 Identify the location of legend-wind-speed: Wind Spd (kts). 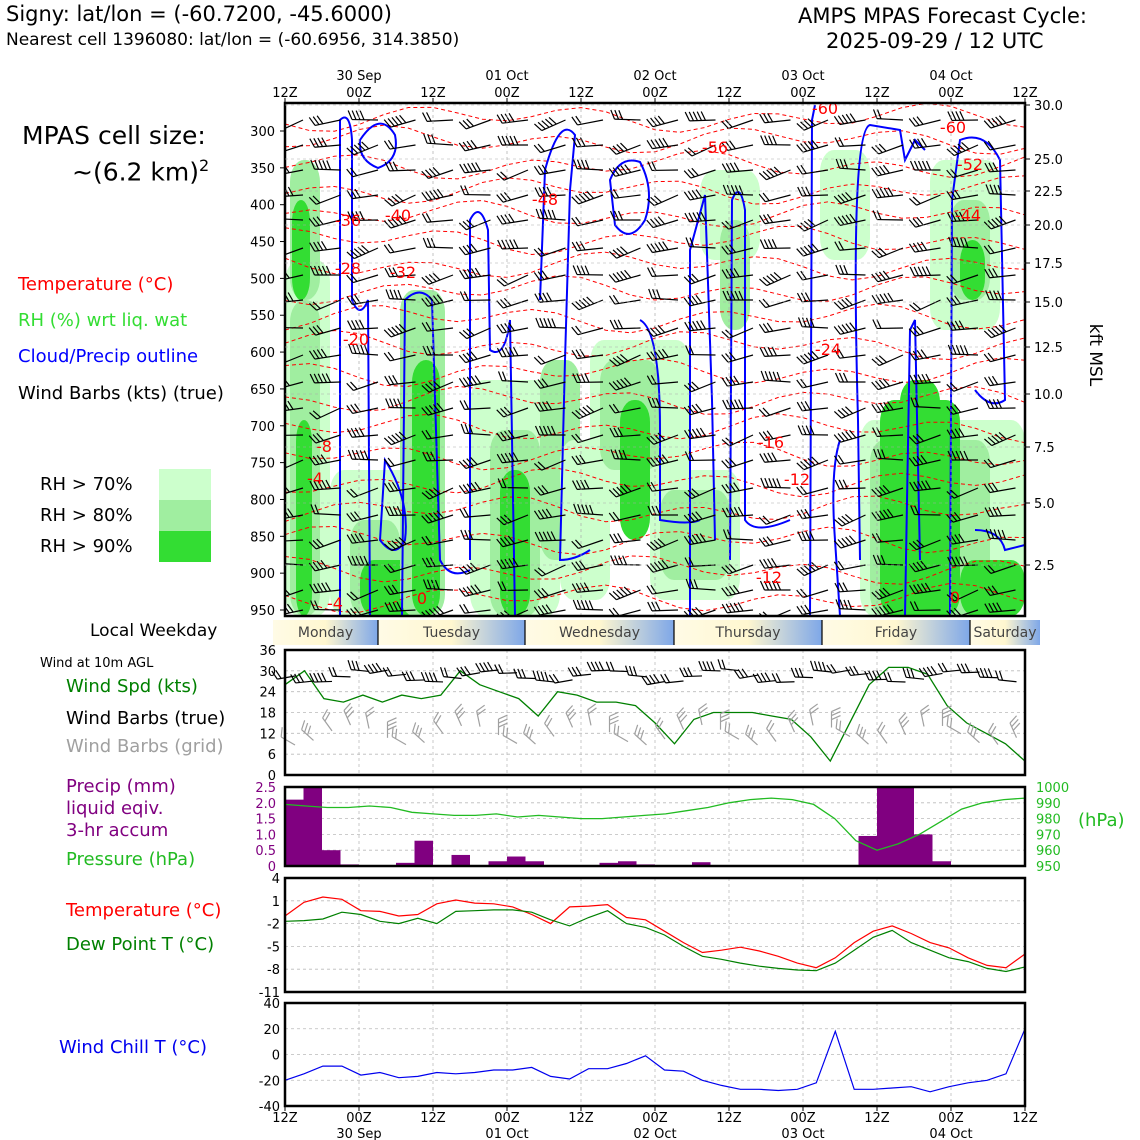
(132, 686).